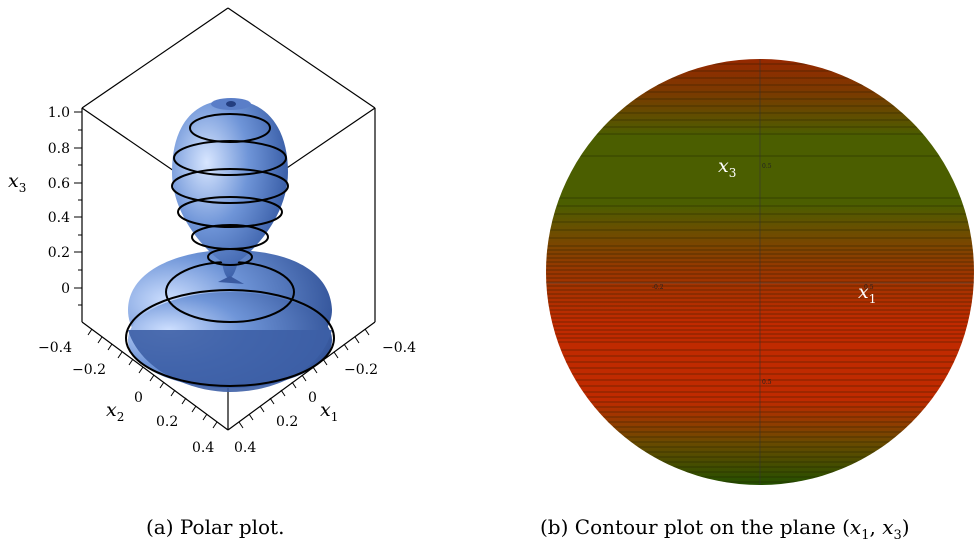  What do you see at coordinates (287, 422) in the screenshot?
I see `x1-tick-label: 0.2` at bounding box center [287, 422].